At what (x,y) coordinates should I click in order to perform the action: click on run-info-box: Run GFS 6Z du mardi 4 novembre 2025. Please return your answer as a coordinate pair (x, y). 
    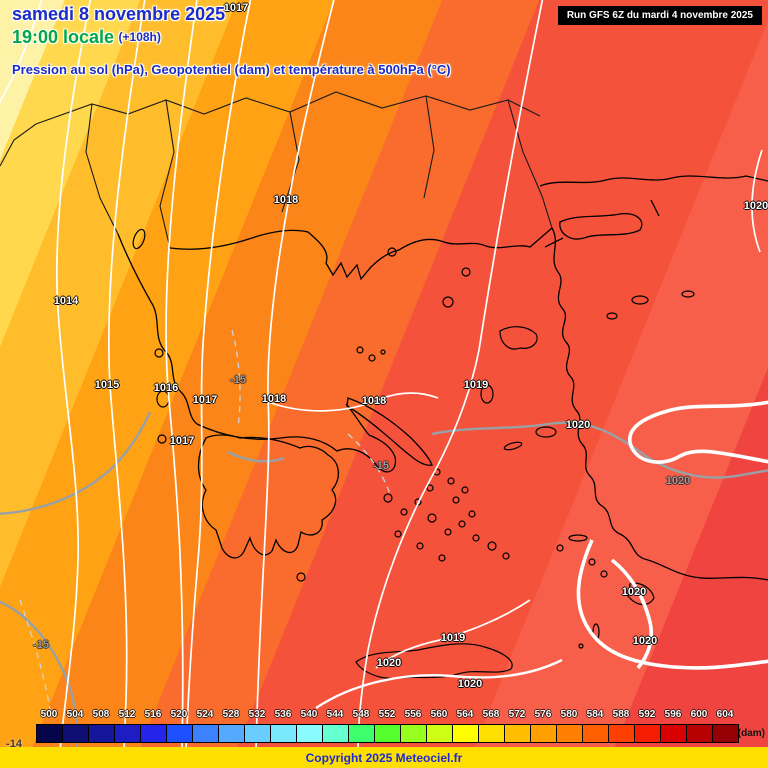
    Looking at the image, I should click on (659, 15).